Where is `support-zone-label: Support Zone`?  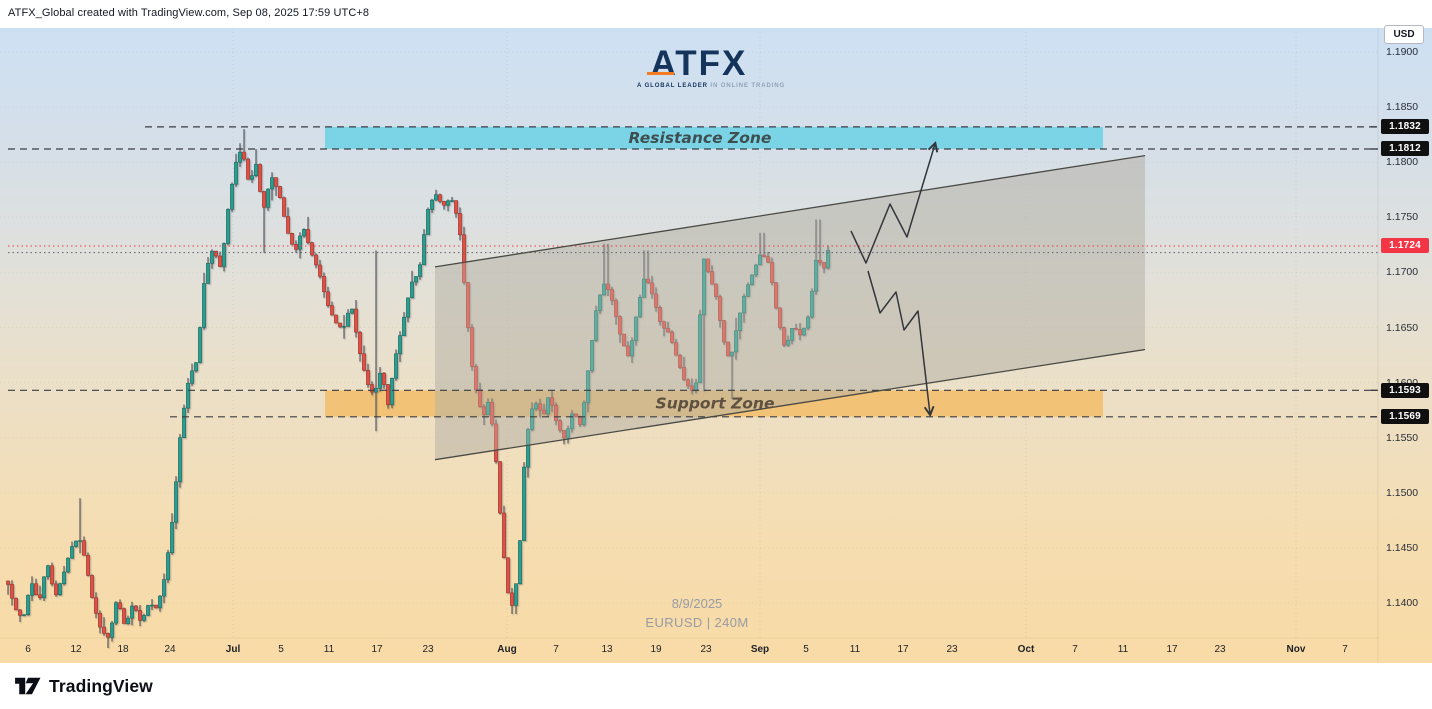
support-zone-label: Support Zone is located at coordinates (715, 404).